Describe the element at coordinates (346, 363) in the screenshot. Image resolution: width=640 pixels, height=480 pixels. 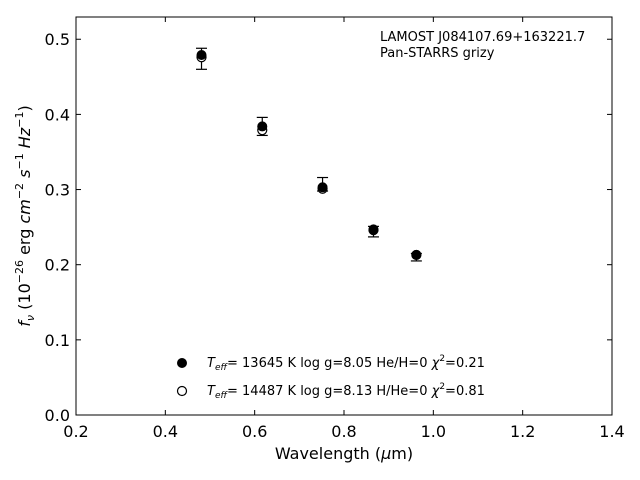
I see `legend-entry-filled: Teff= 13645 K log g=8.05 He/H=0 χ2=0.21` at that location.